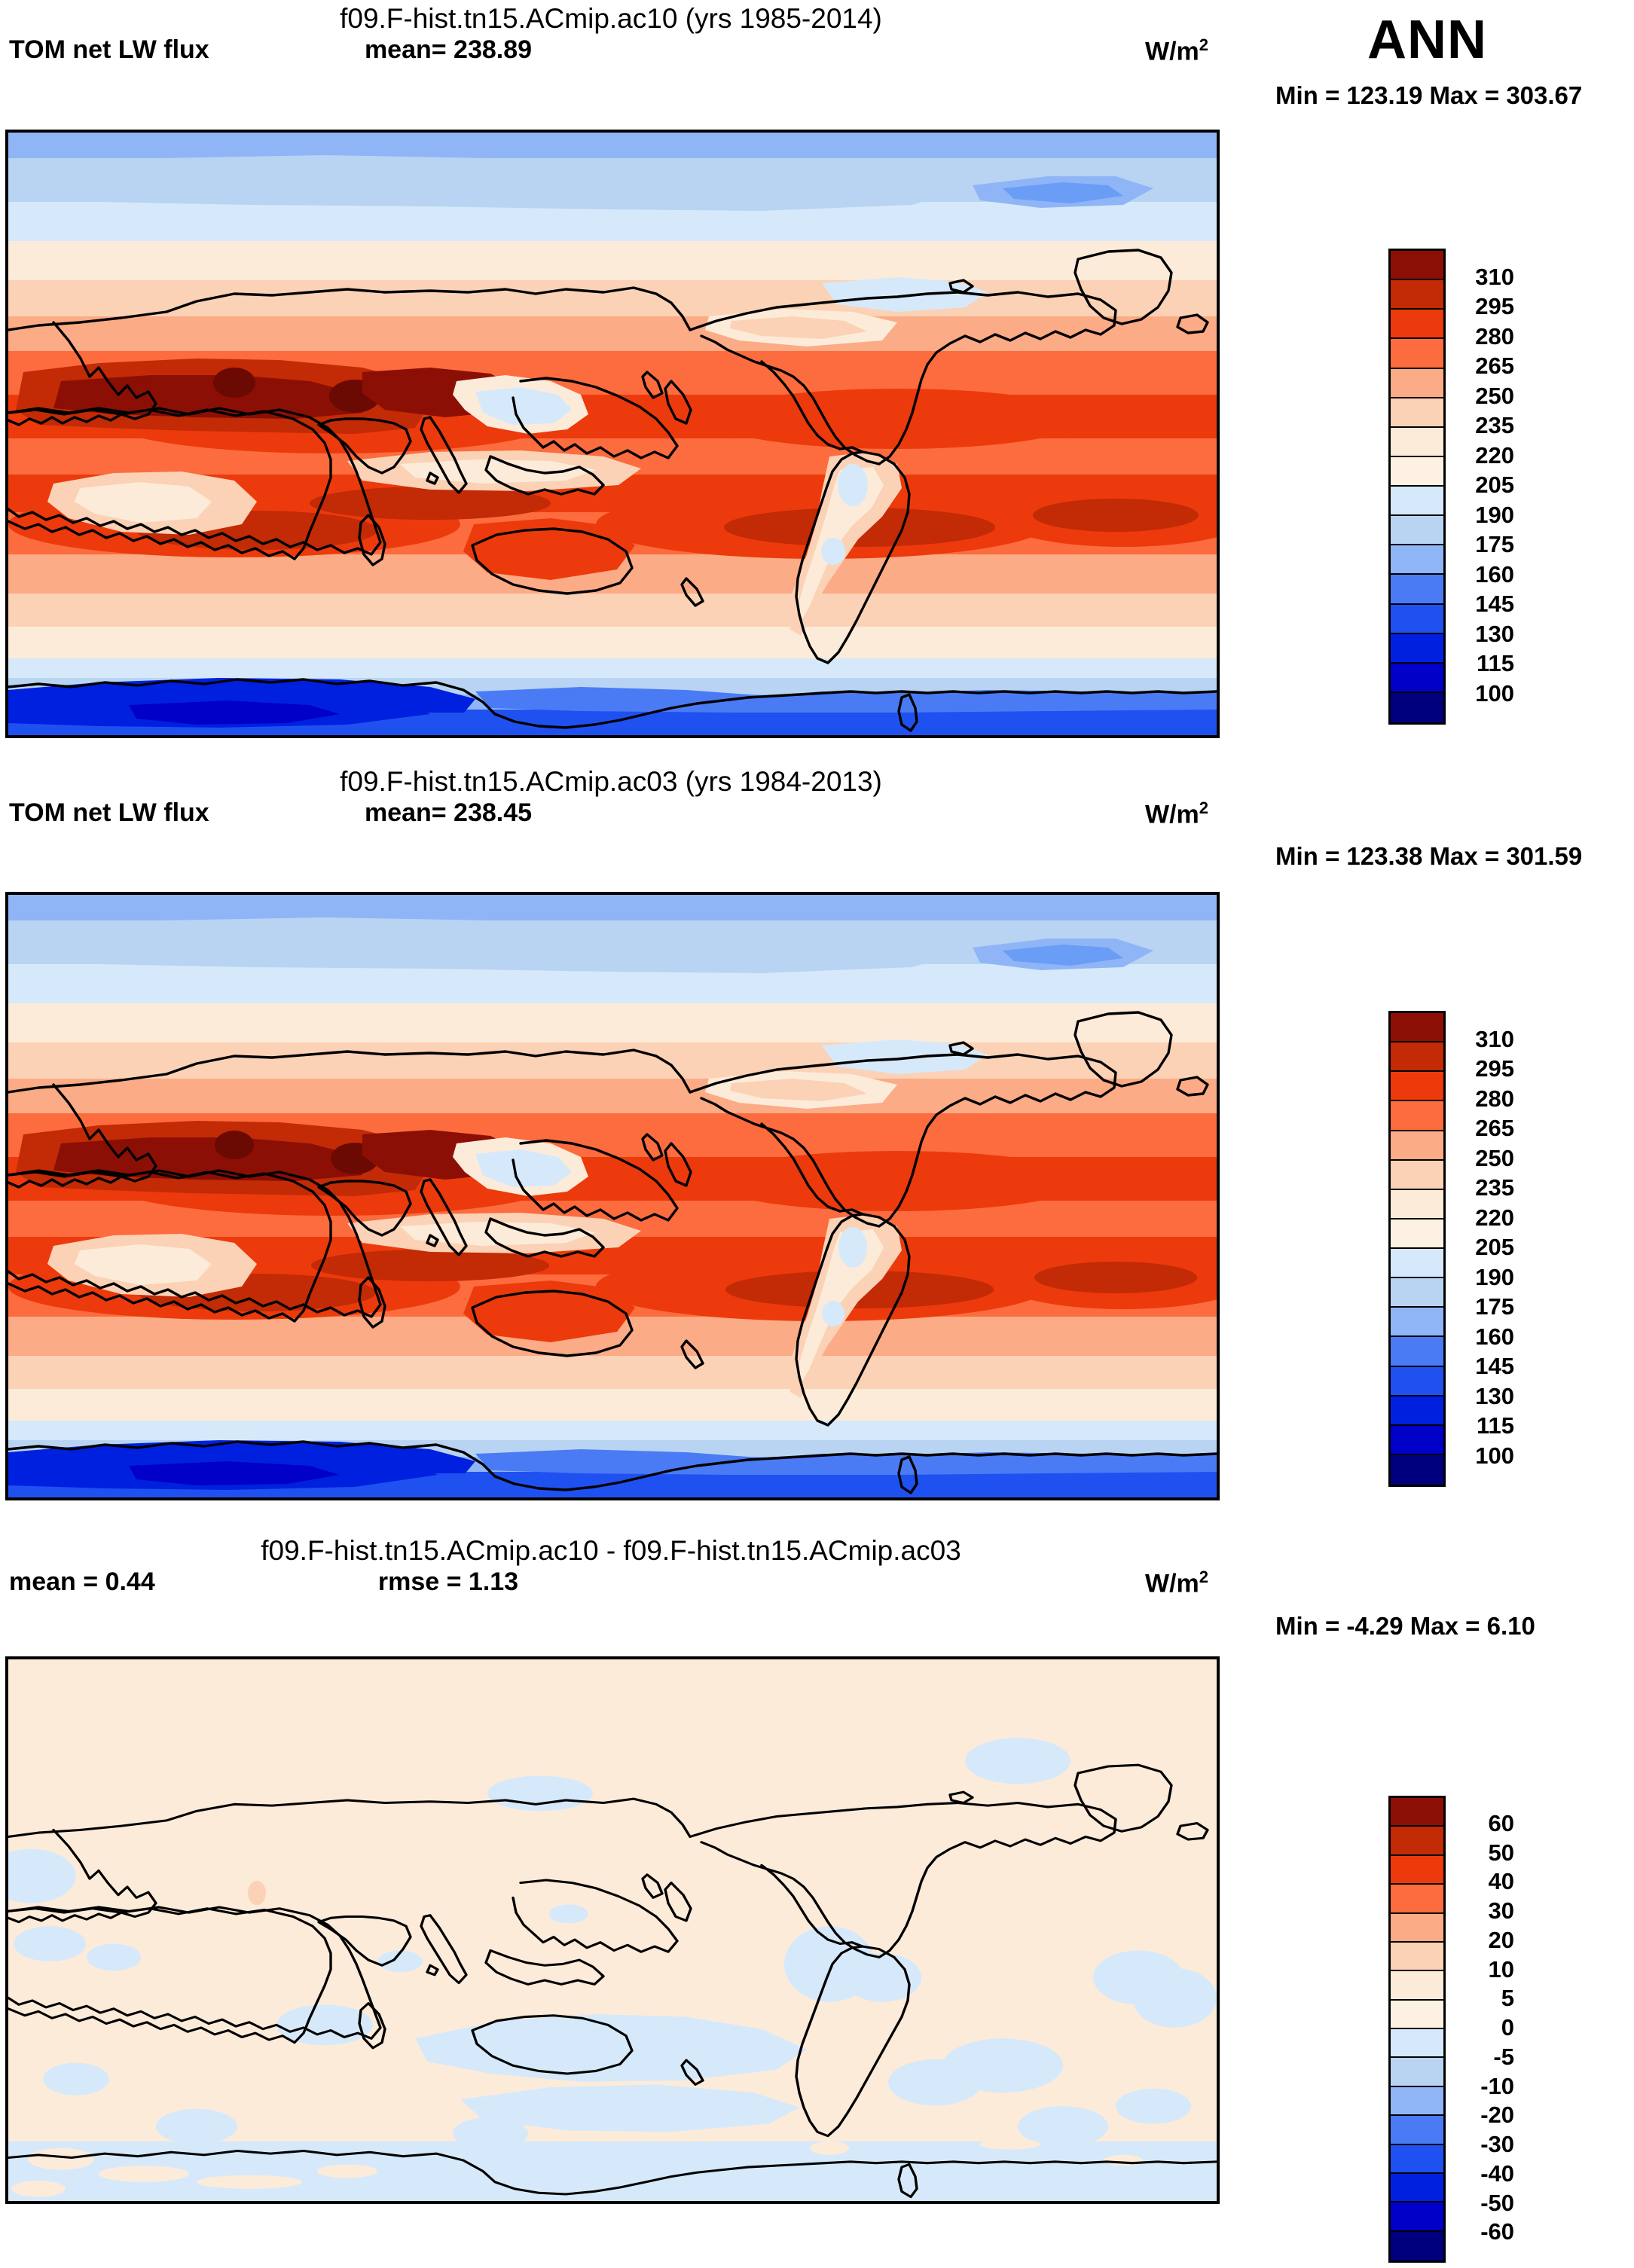 The height and width of the screenshot is (2268, 1634). What do you see at coordinates (448, 1582) in the screenshot?
I see `panel-3-rmse-label: rmse = 1.13` at bounding box center [448, 1582].